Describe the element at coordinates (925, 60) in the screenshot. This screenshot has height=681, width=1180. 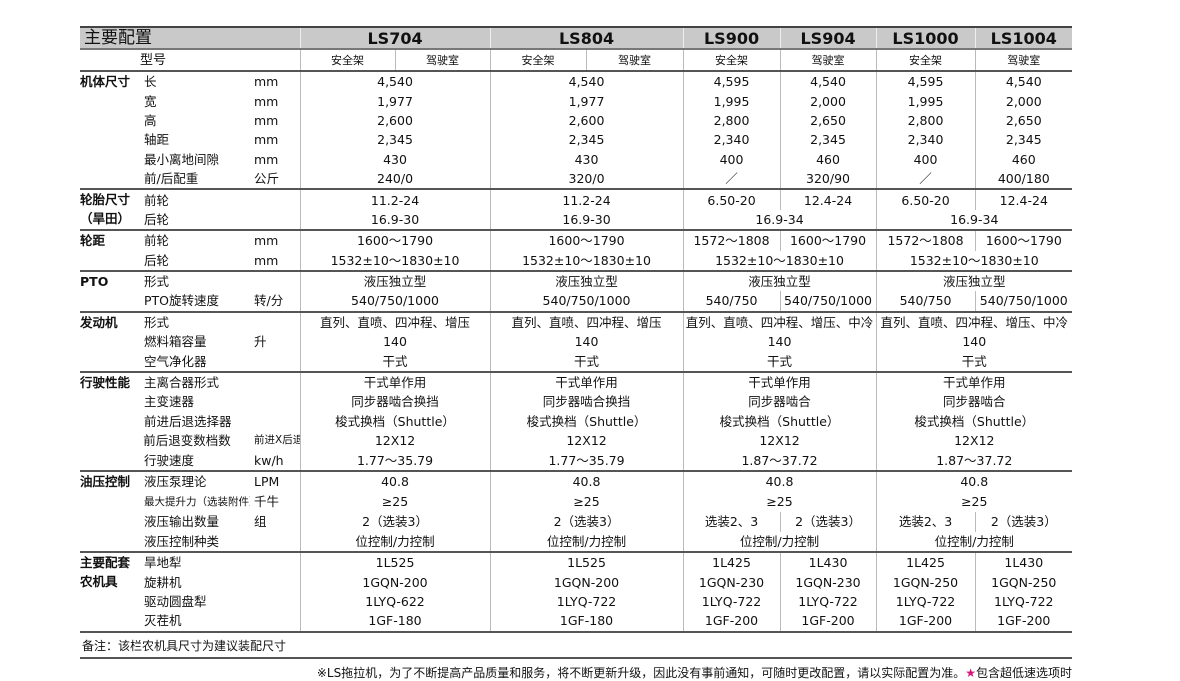
I see `ls1000-safety-frame: 安全架` at that location.